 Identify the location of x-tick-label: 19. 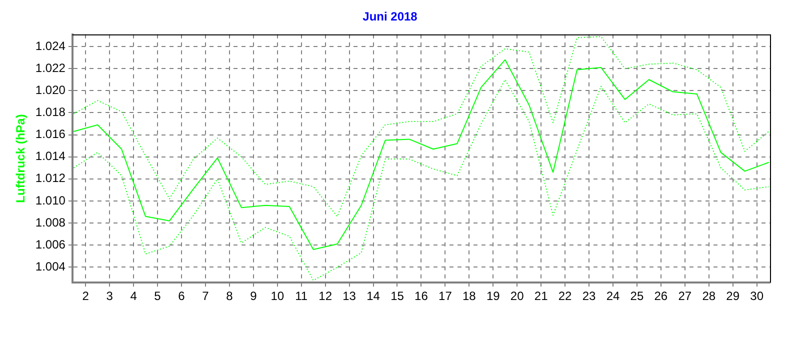
(493, 296).